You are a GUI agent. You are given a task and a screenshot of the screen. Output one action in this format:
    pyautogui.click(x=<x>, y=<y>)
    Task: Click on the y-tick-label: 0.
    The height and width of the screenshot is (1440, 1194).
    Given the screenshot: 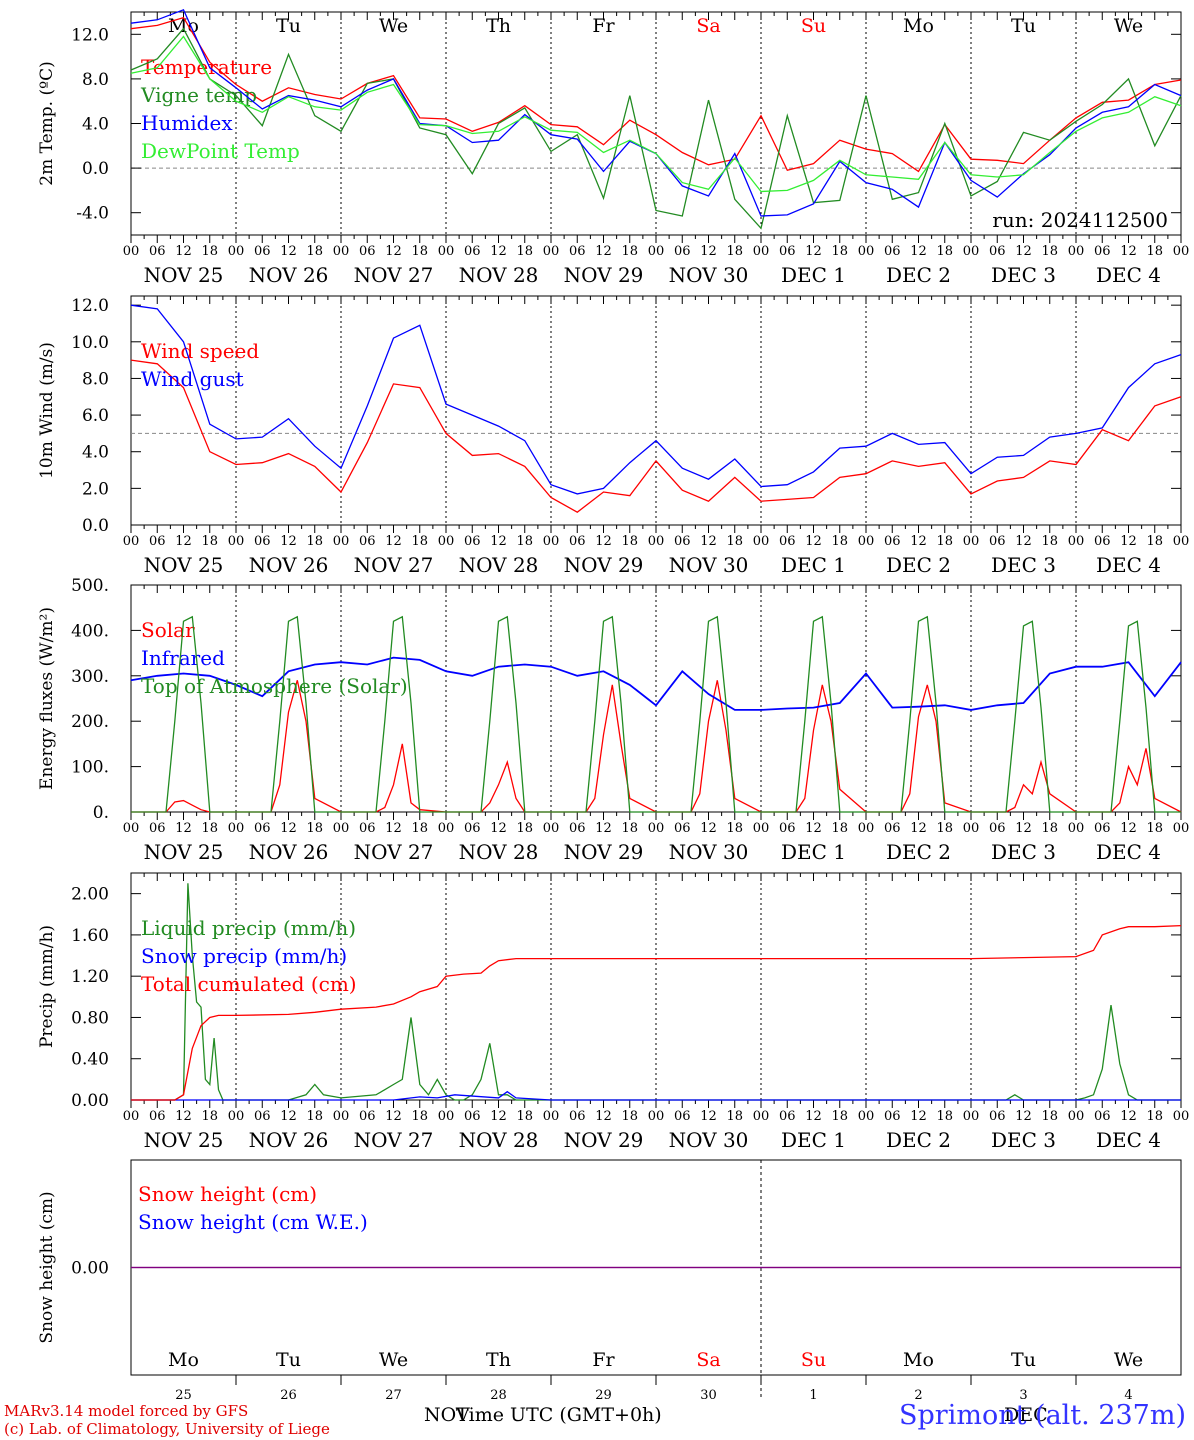 What is the action you would take?
    pyautogui.click(x=101, y=813)
    